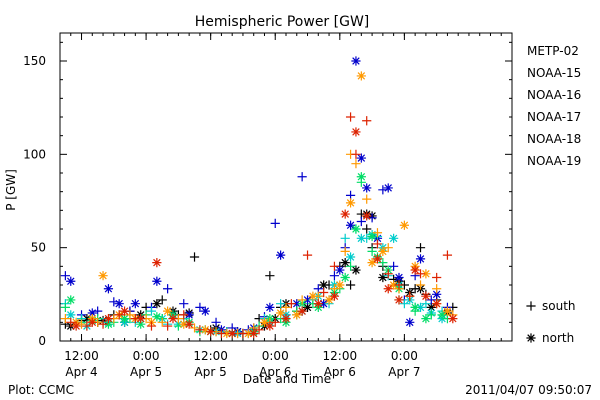 Image resolution: width=600 pixels, height=400 pixels. What do you see at coordinates (34, 154) in the screenshot?
I see `y-tick-label: 100` at bounding box center [34, 154].